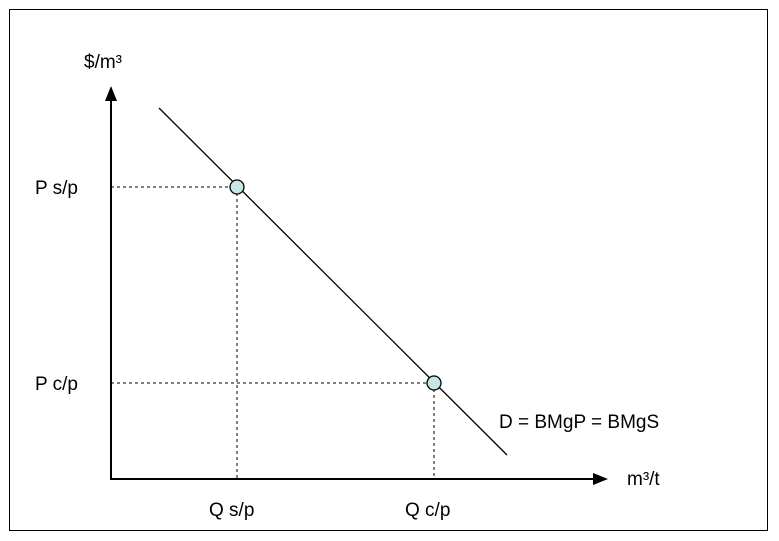  I want to click on y-axis-label: $/m³, so click(103, 62).